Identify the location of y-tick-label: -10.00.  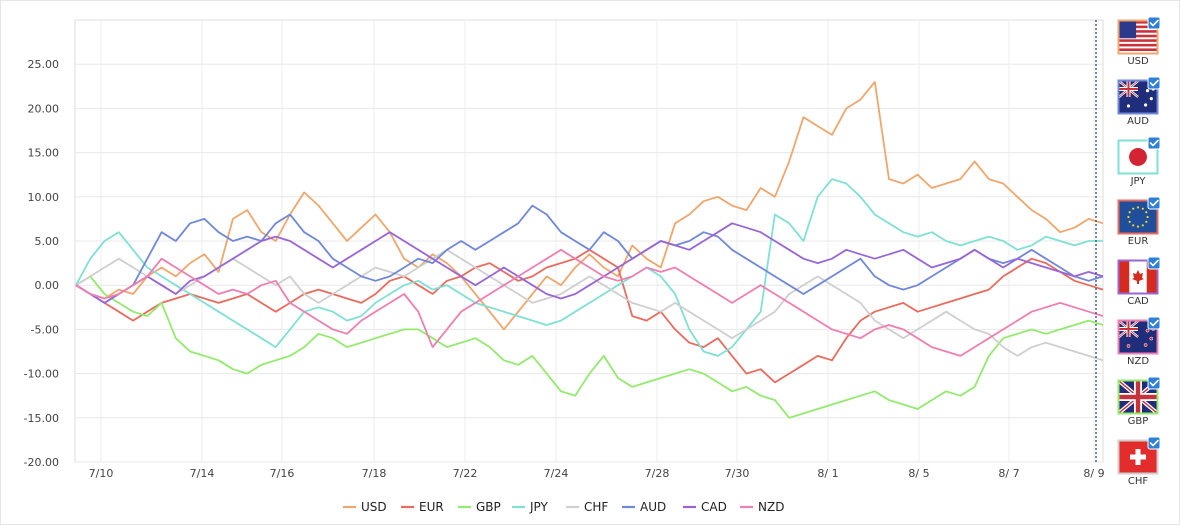
(41, 374).